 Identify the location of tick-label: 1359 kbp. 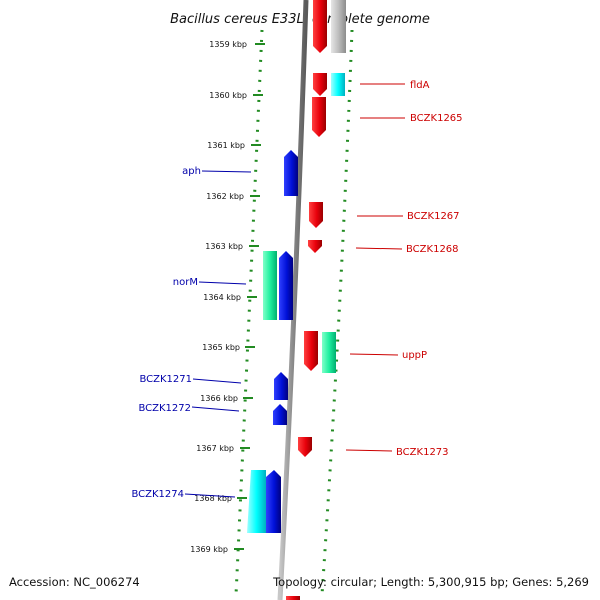
(228, 44).